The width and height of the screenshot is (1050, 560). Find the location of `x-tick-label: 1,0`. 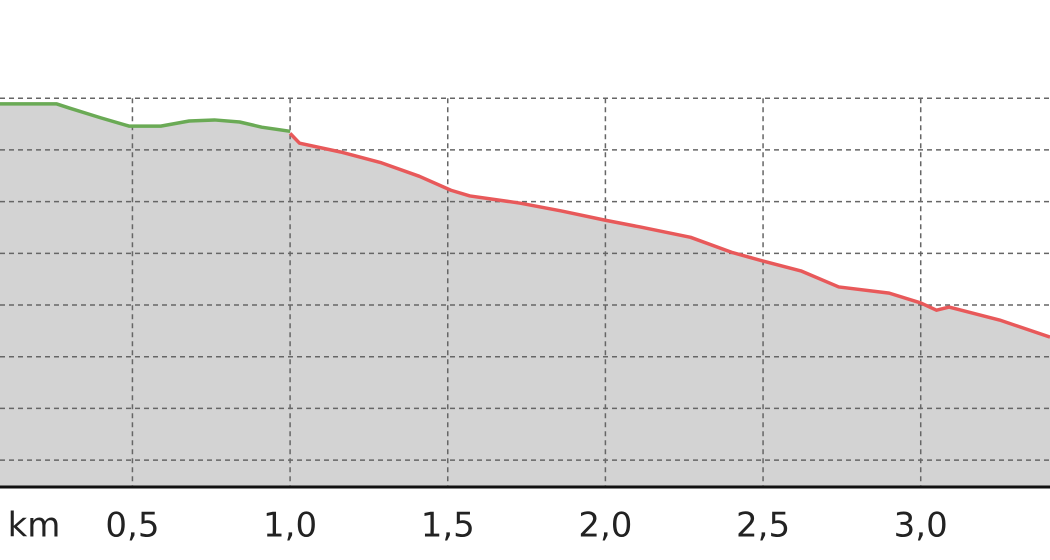

x-tick-label: 1,0 is located at coordinates (290, 526).